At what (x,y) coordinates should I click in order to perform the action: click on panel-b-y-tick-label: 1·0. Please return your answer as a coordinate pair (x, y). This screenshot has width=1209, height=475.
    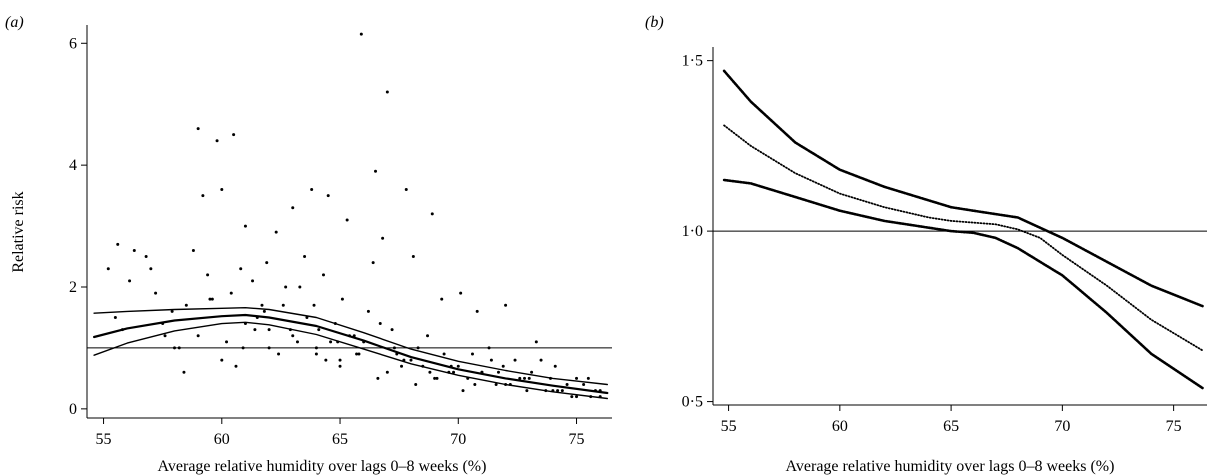
    Looking at the image, I should click on (692, 231).